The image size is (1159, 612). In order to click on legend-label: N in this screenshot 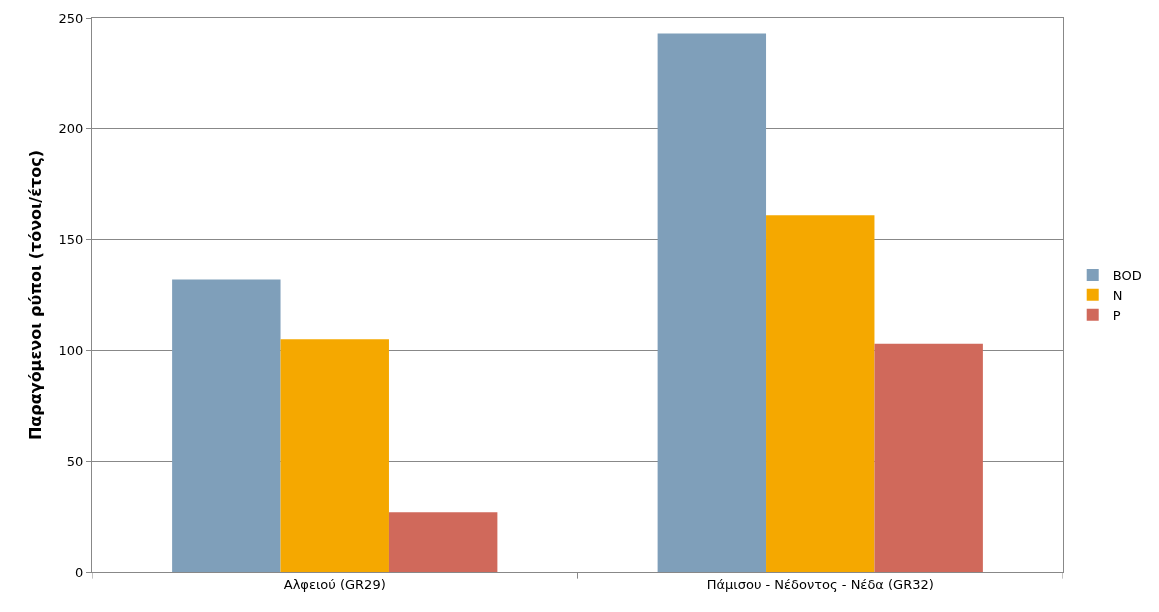, I will do `click(1117, 295)`.